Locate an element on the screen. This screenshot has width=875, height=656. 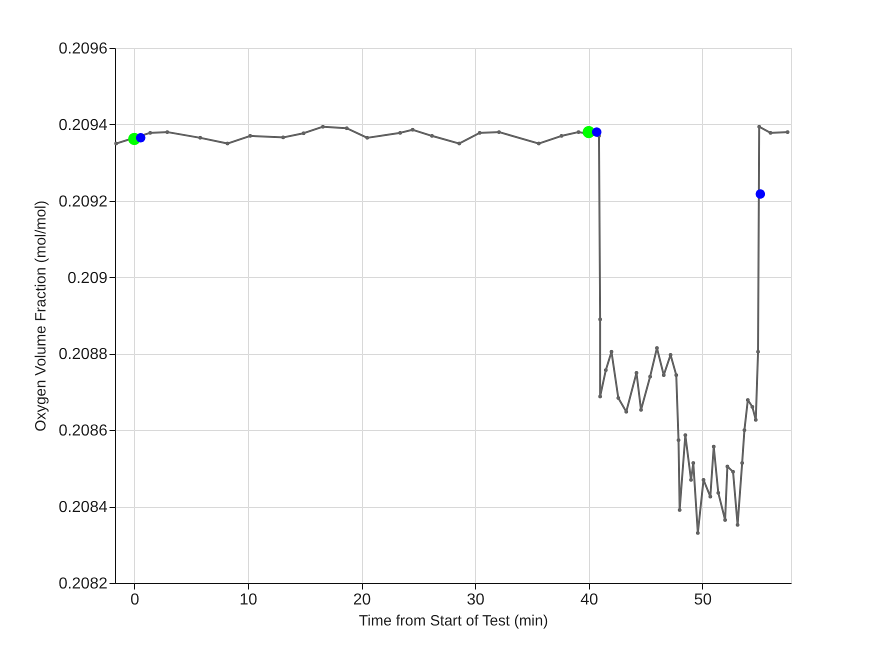
y-tick-label: 0.2082 is located at coordinates (83, 584).